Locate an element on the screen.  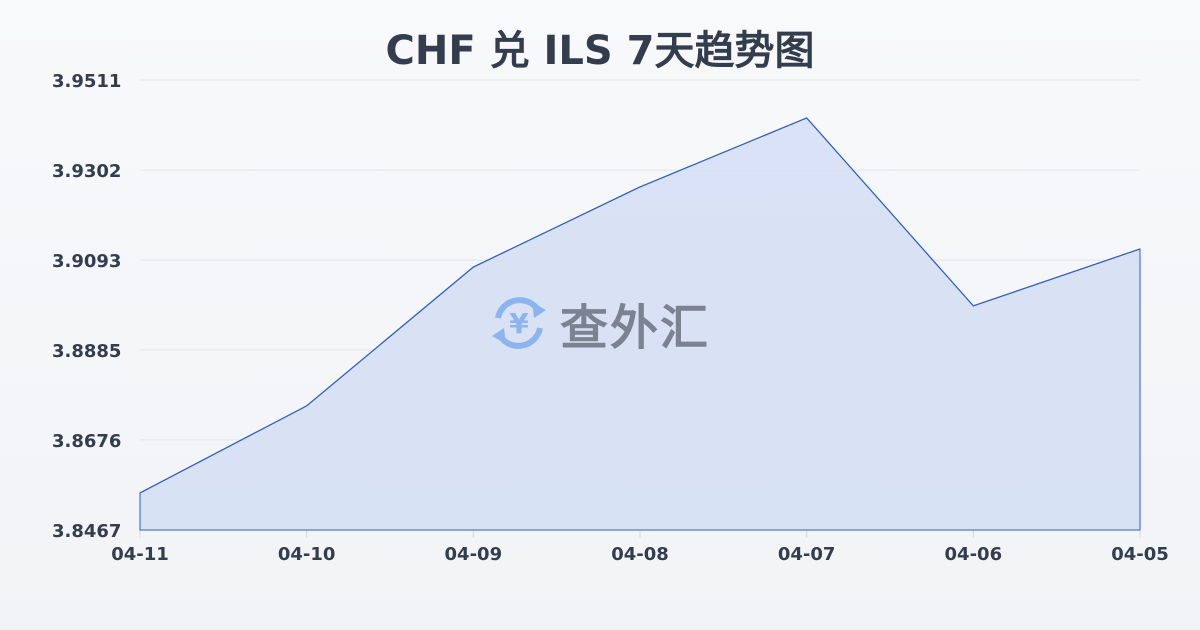
y-tick-label: 3.9511 is located at coordinates (86, 81).